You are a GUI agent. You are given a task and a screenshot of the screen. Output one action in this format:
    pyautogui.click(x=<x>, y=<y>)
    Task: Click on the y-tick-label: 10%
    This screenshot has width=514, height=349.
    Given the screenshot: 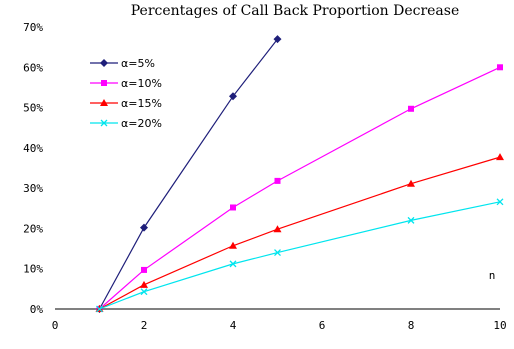 What is the action you would take?
    pyautogui.click(x=33, y=269)
    